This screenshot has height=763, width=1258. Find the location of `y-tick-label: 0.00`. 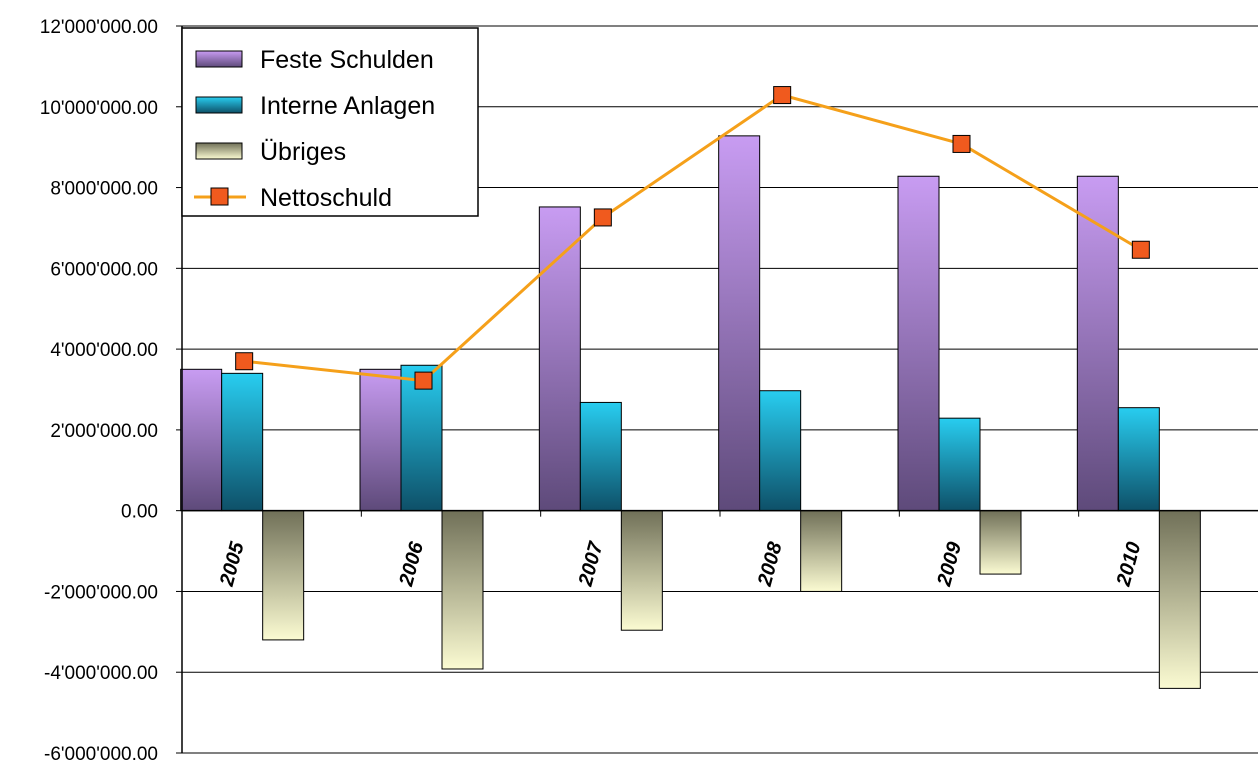

y-tick-label: 0.00 is located at coordinates (139, 512).